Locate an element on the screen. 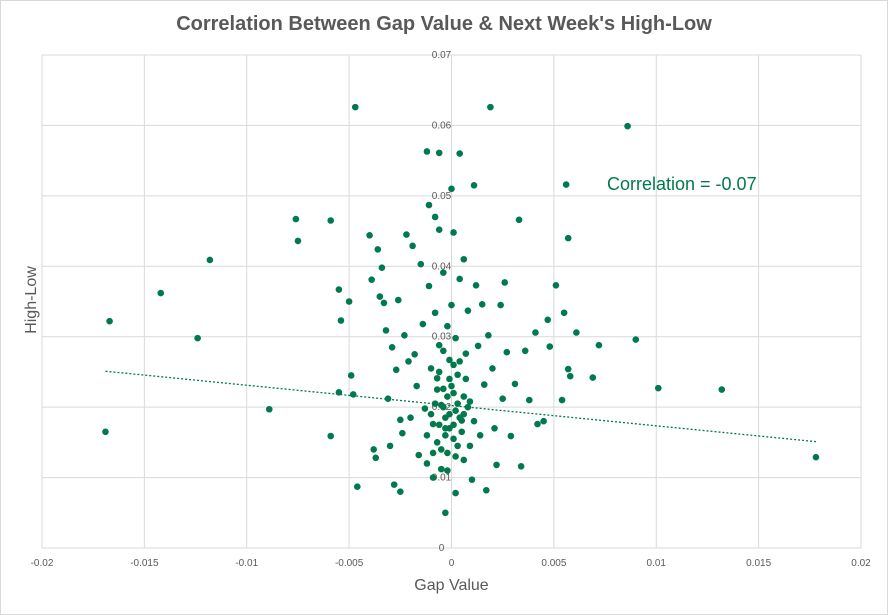  y-tick-label: 0.03 is located at coordinates (442, 337).